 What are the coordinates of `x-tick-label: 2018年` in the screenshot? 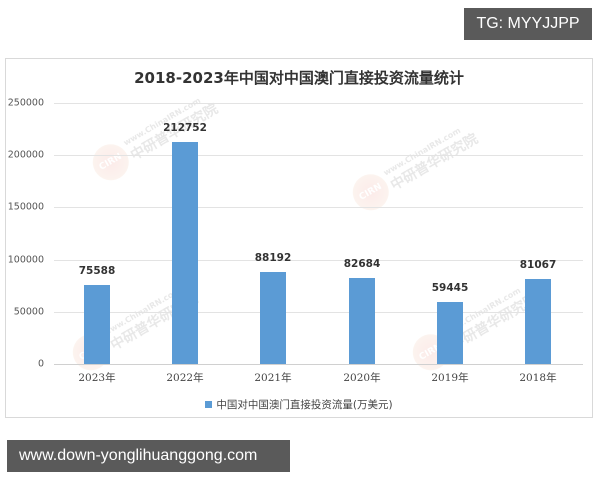 It's located at (538, 378).